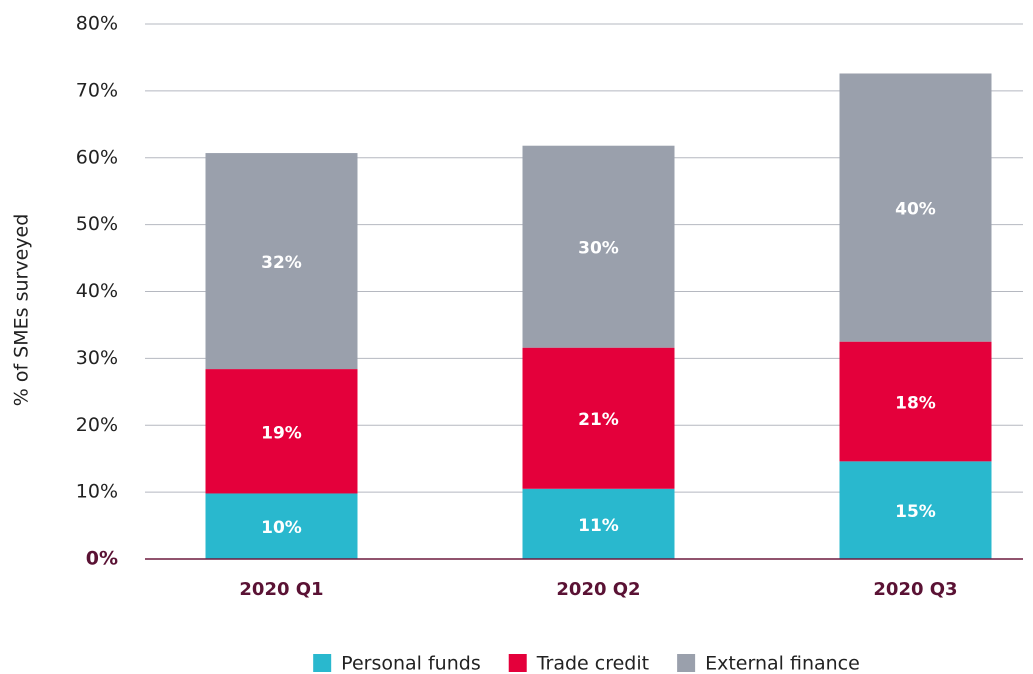 The image size is (1033, 674). I want to click on y-tick-label: 70%, so click(97, 90).